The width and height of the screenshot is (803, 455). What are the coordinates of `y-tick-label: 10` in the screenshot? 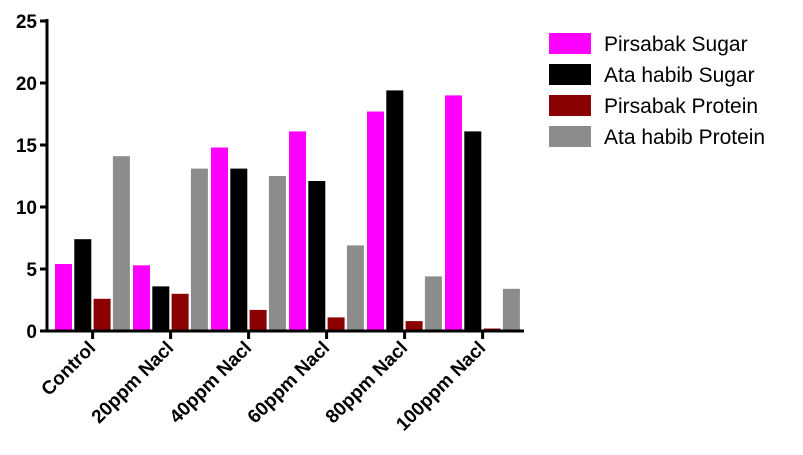 It's located at (26, 208).